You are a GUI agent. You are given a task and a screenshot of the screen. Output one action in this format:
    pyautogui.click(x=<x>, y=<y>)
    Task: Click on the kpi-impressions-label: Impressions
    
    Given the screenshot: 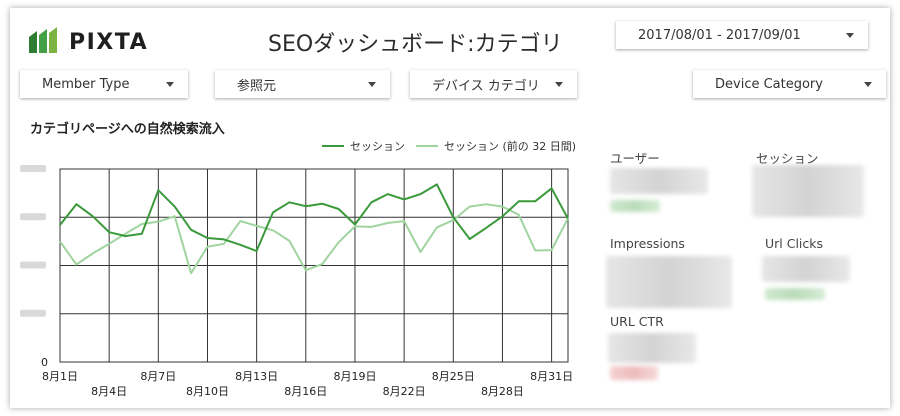 What is the action you would take?
    pyautogui.click(x=647, y=243)
    